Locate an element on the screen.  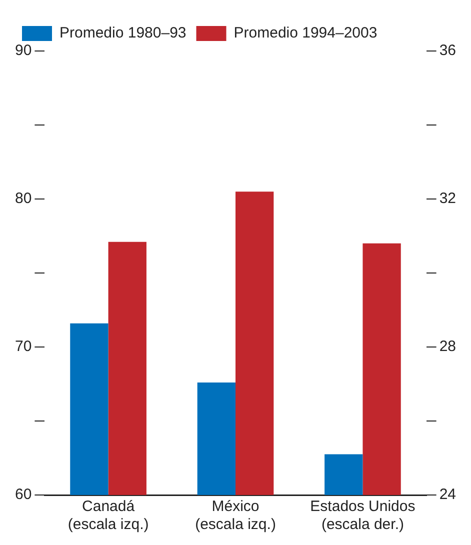
y-tick-label: 80 is located at coordinates (23, 199).